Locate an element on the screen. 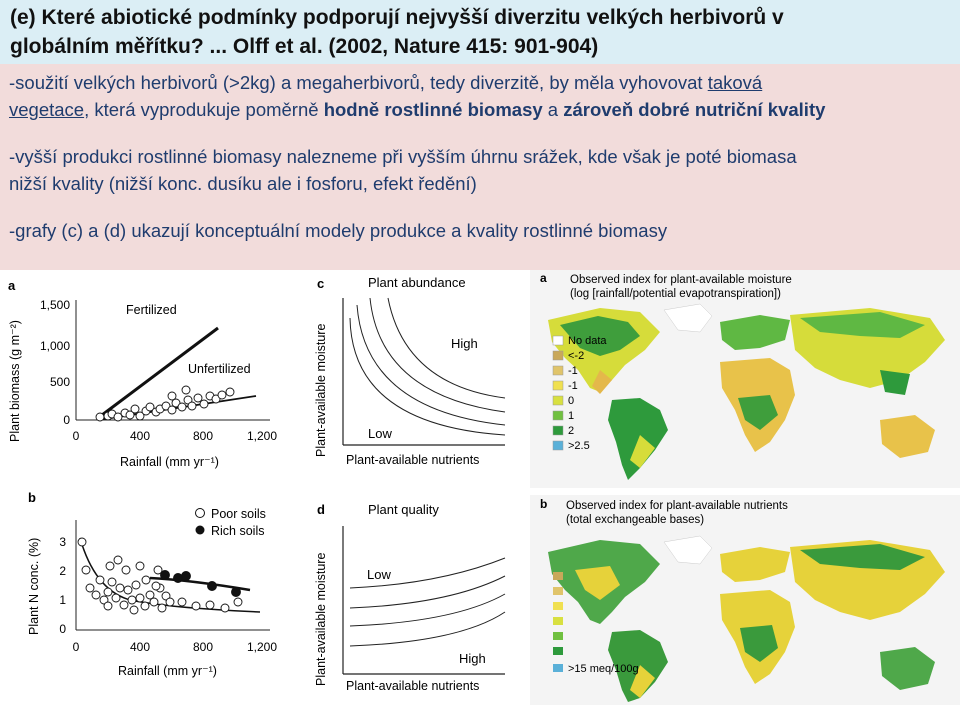 The image size is (960, 715). p1-bold-1: hodně rostlinné biomasy is located at coordinates (433, 109).